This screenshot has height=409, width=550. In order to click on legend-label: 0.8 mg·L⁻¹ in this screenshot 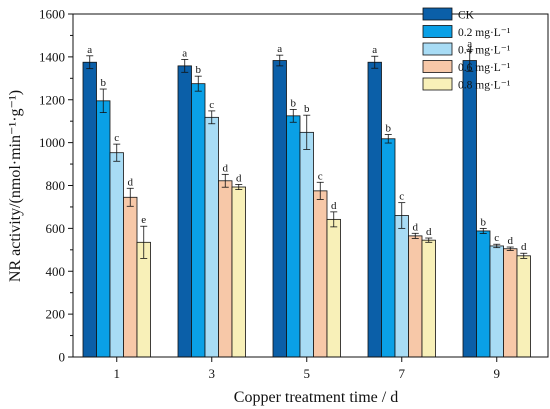, I will do `click(484, 86)`.